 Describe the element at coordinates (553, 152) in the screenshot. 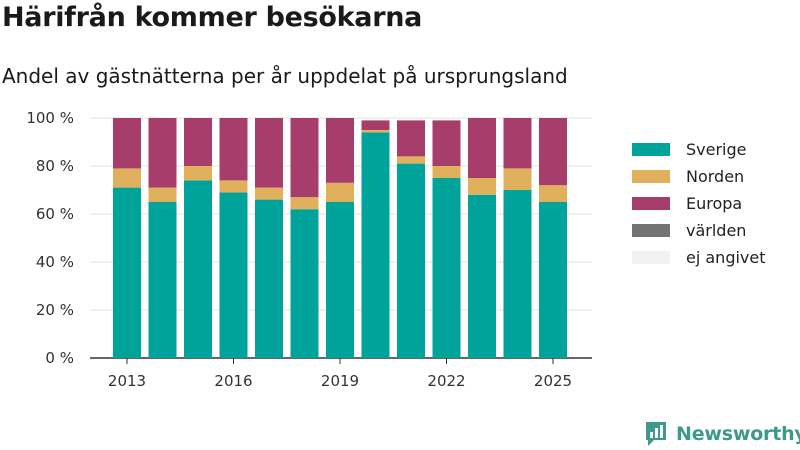

I see `bar-segment-europa-2025` at that location.